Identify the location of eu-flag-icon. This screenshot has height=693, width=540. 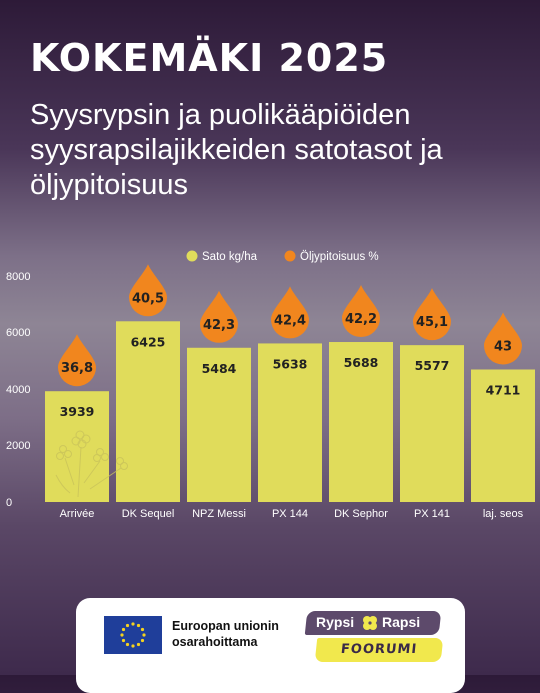
(133, 635).